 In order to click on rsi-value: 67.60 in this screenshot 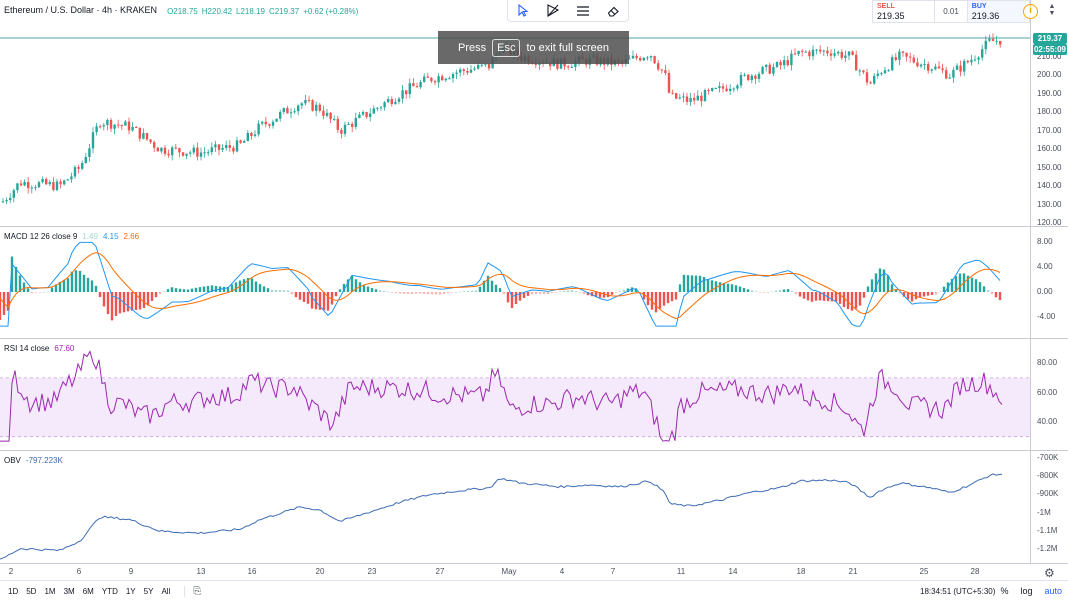, I will do `click(64, 348)`.